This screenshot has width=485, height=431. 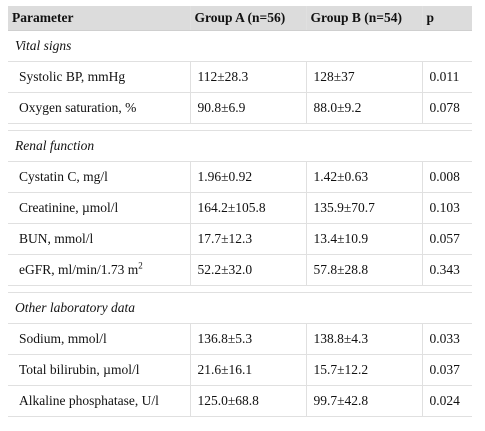 What do you see at coordinates (363, 177) in the screenshot?
I see `cell-group-b: 1.42±0.63` at bounding box center [363, 177].